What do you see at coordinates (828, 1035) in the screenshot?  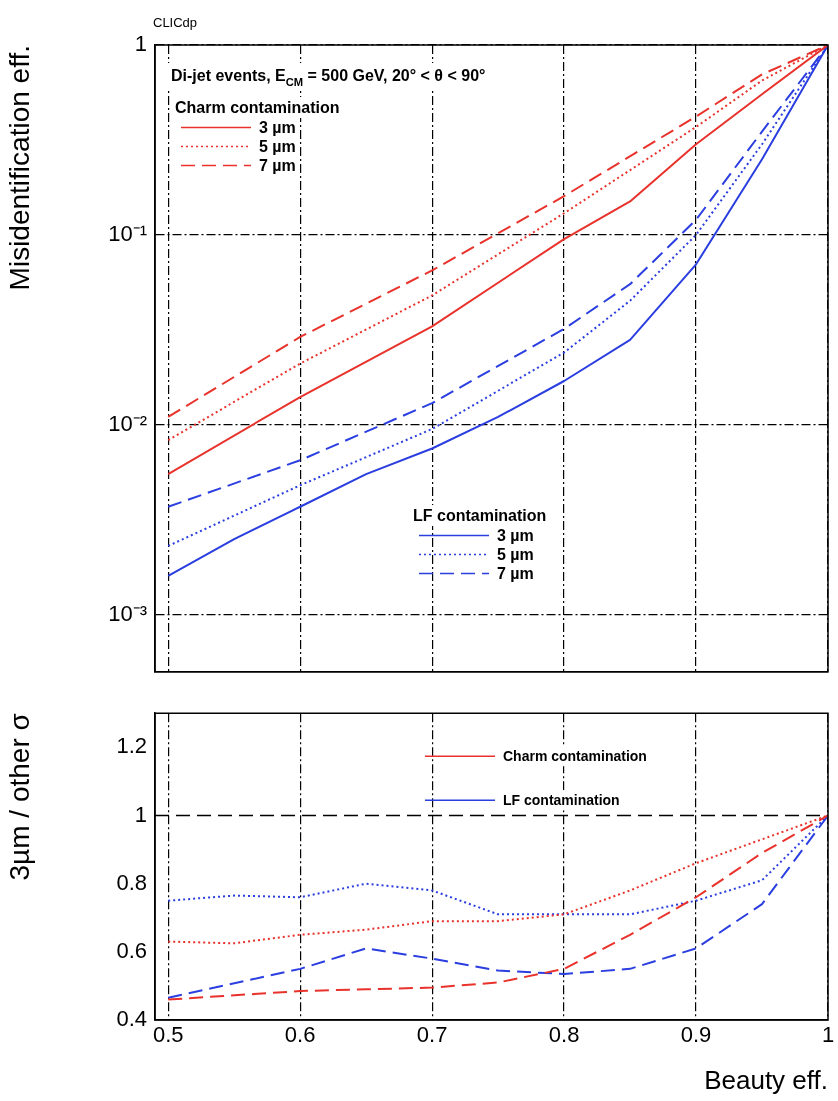 I see `x-tick-label: 1` at bounding box center [828, 1035].